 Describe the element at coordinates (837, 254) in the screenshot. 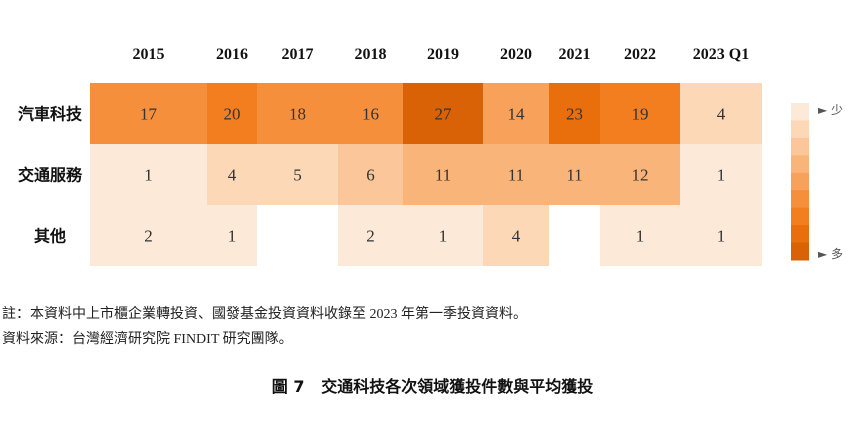

I see `legend-high-label: 多` at that location.